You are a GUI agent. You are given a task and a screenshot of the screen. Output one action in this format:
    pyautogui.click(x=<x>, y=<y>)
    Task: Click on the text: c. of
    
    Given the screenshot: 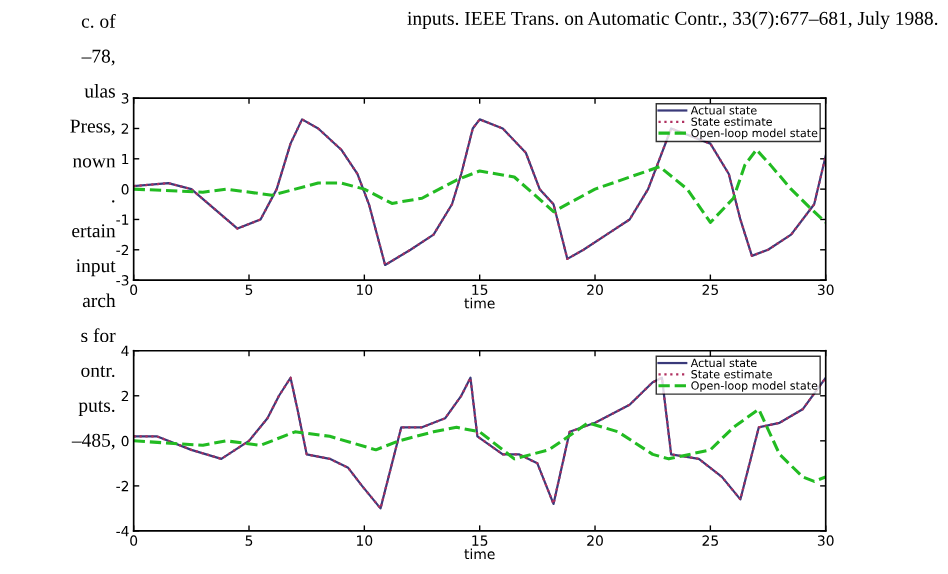 What is the action you would take?
    pyautogui.click(x=98, y=20)
    